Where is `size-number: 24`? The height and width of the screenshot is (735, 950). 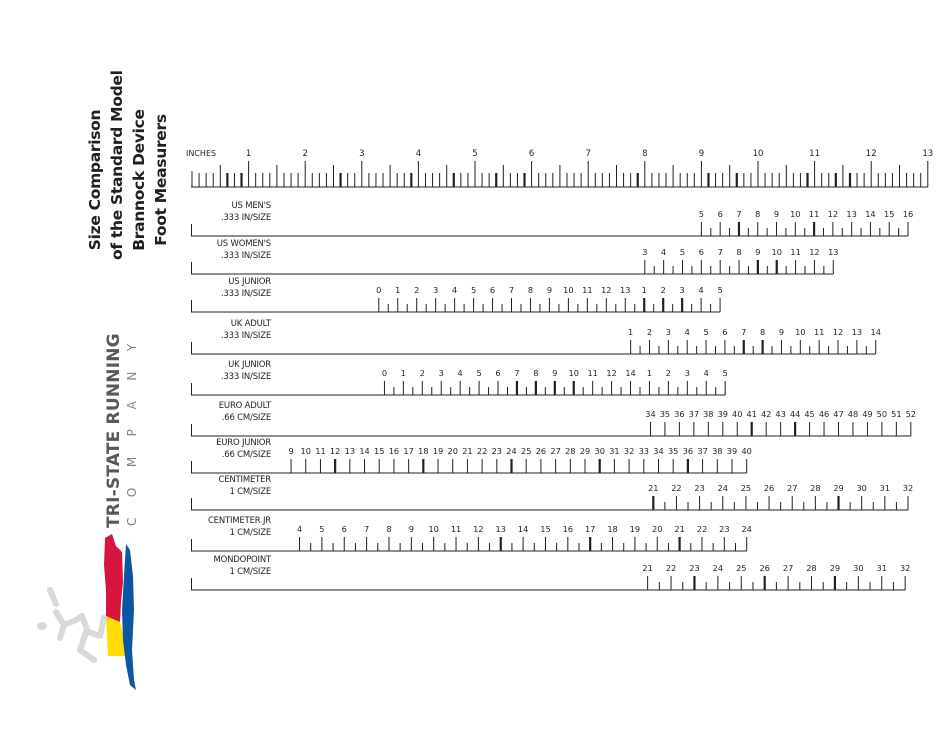 size-number: 24 is located at coordinates (511, 451).